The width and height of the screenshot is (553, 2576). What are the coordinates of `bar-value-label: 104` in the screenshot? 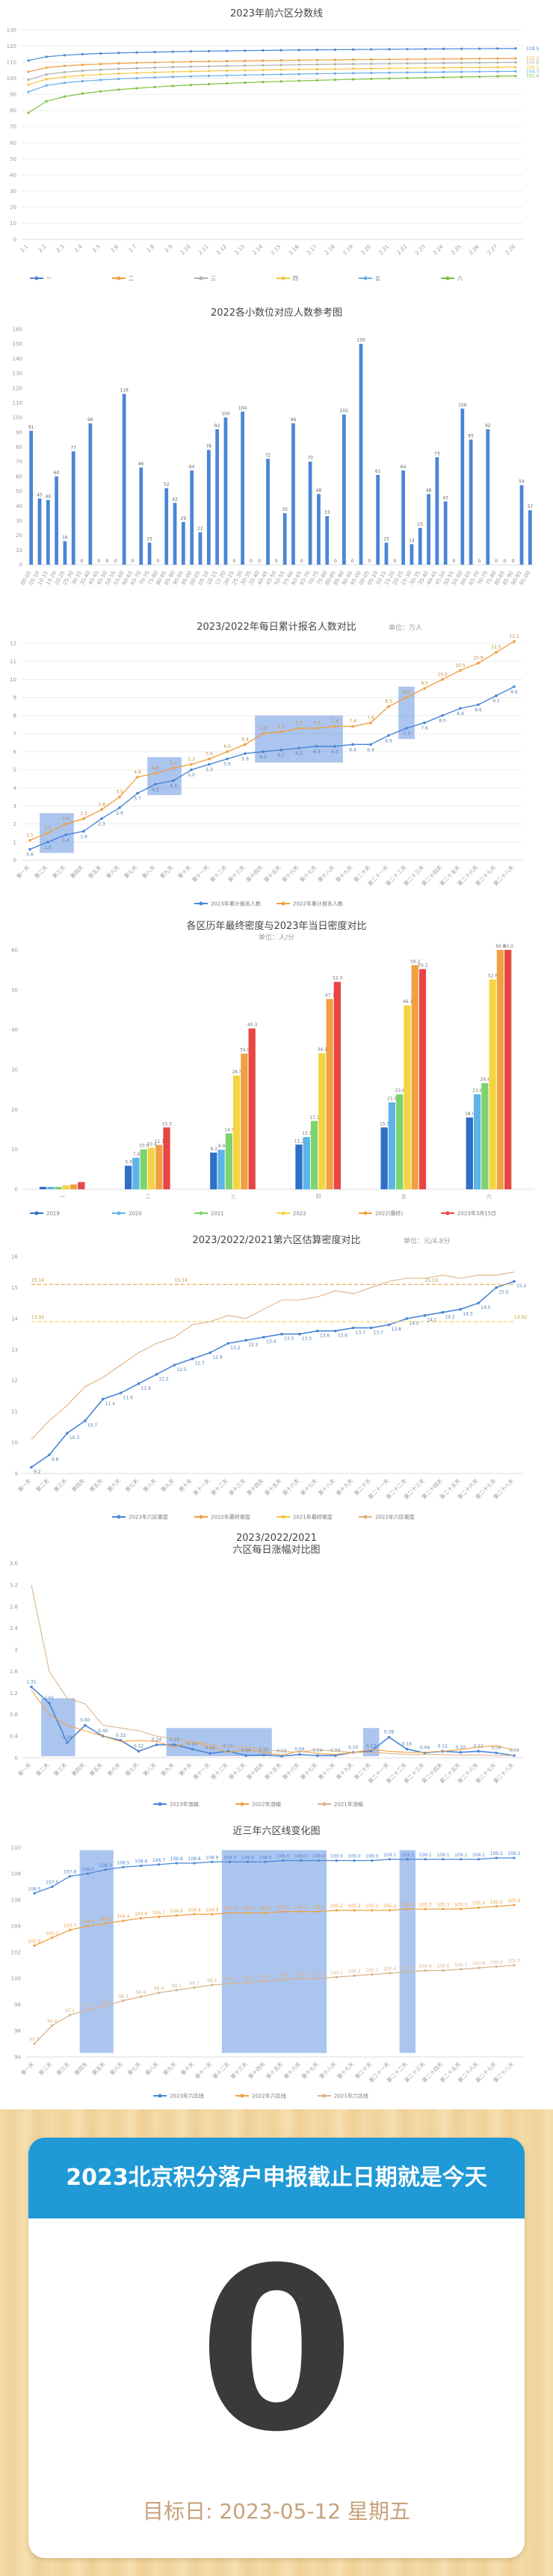 It's located at (242, 408).